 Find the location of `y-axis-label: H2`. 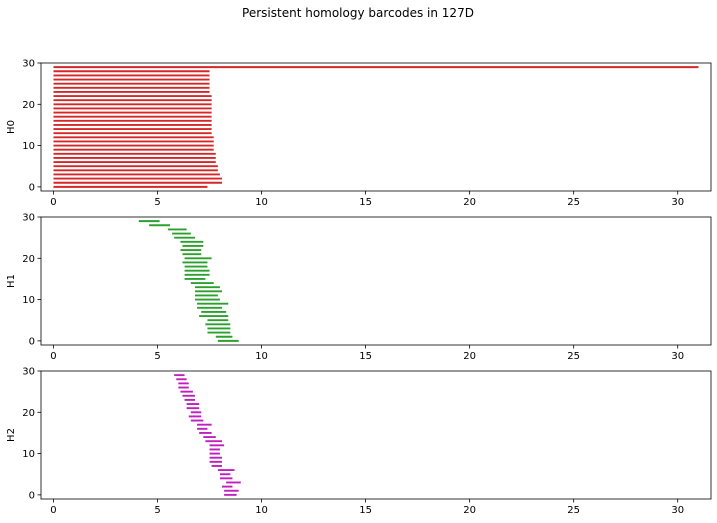

y-axis-label: H2 is located at coordinates (11, 435).